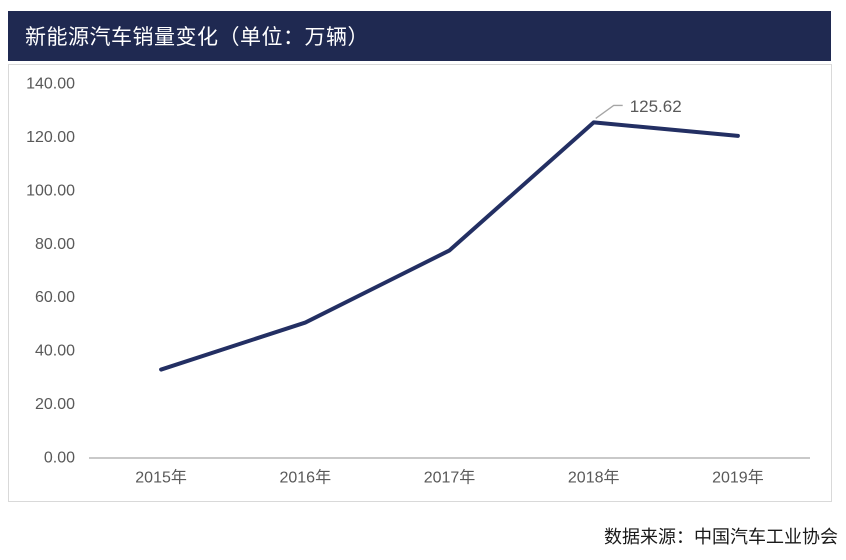 The image size is (846, 560). Describe the element at coordinates (721, 537) in the screenshot. I see `data-source-note: 数据来源：中国汽车工业协会` at that location.